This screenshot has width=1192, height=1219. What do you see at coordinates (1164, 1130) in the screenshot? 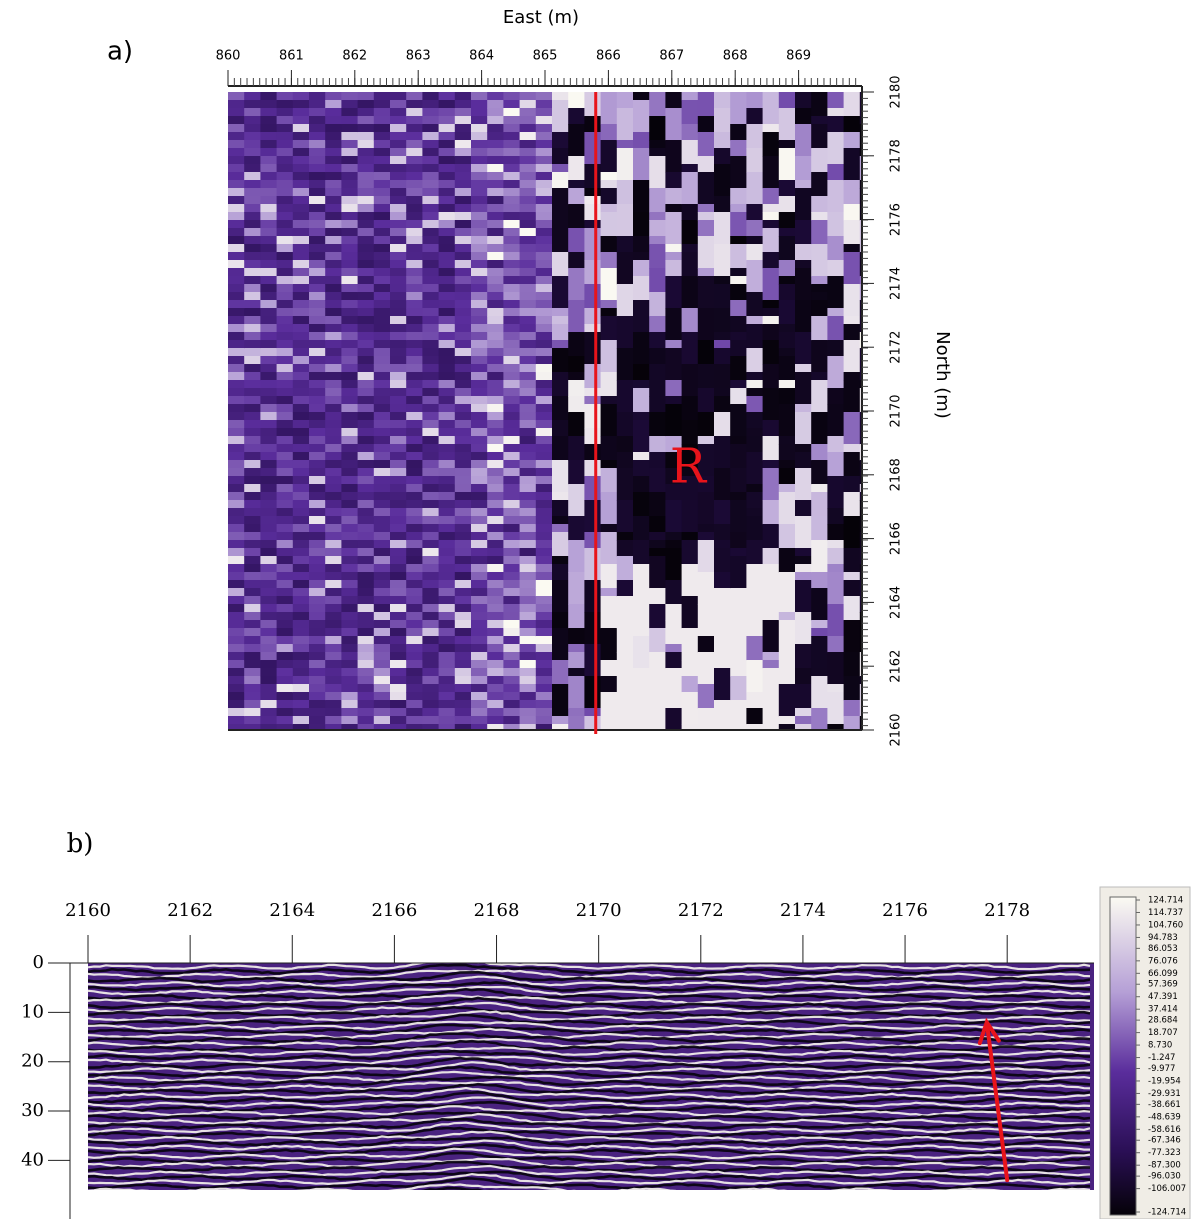
I see `colorbar-label: -58.616` at bounding box center [1164, 1130].